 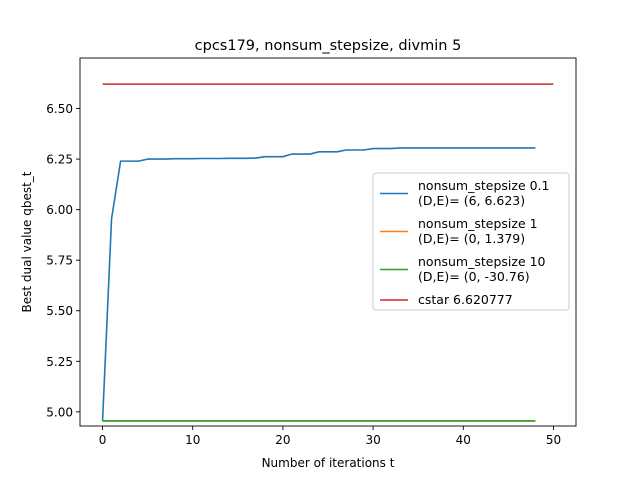 I want to click on y-tick-label: 5.75, so click(x=59, y=261).